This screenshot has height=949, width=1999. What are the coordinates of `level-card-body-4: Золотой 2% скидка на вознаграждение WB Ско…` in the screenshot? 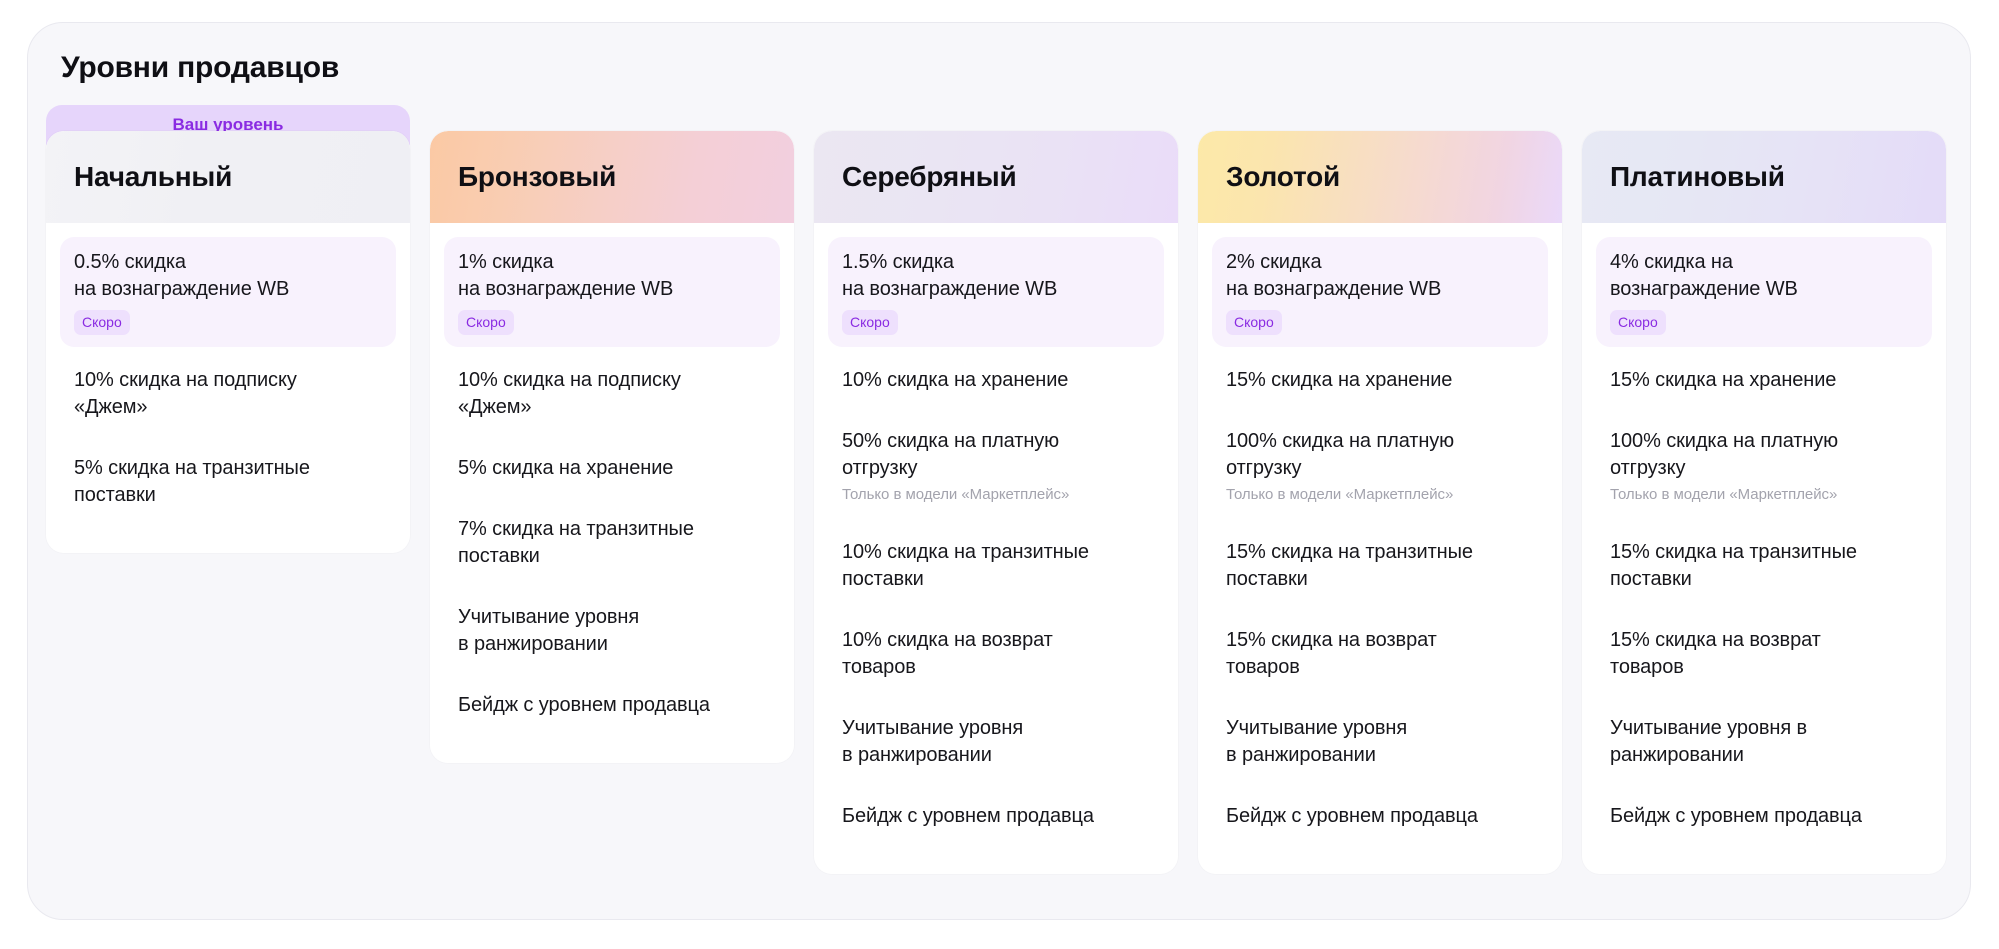 It's located at (1380, 502).